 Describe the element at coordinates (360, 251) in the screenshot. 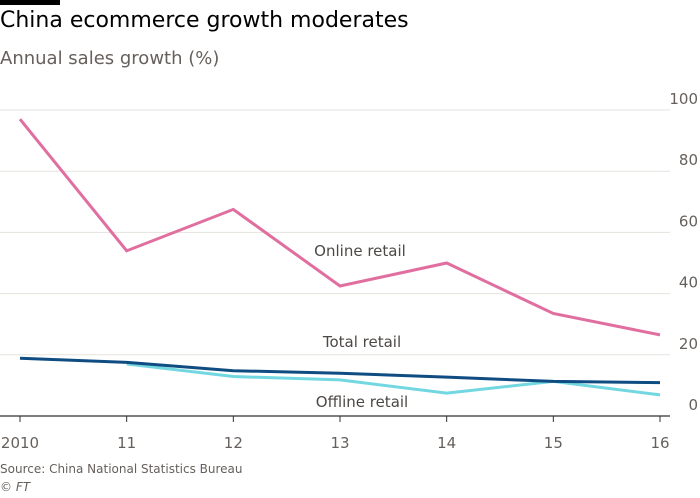

I see `series-label-online: Online retail` at that location.